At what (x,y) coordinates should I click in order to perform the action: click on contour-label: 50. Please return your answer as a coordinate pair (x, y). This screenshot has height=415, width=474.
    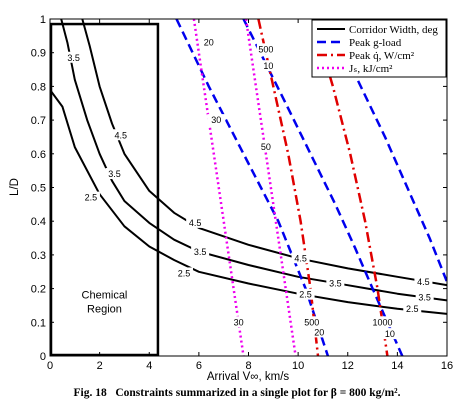
    Looking at the image, I should click on (266, 147).